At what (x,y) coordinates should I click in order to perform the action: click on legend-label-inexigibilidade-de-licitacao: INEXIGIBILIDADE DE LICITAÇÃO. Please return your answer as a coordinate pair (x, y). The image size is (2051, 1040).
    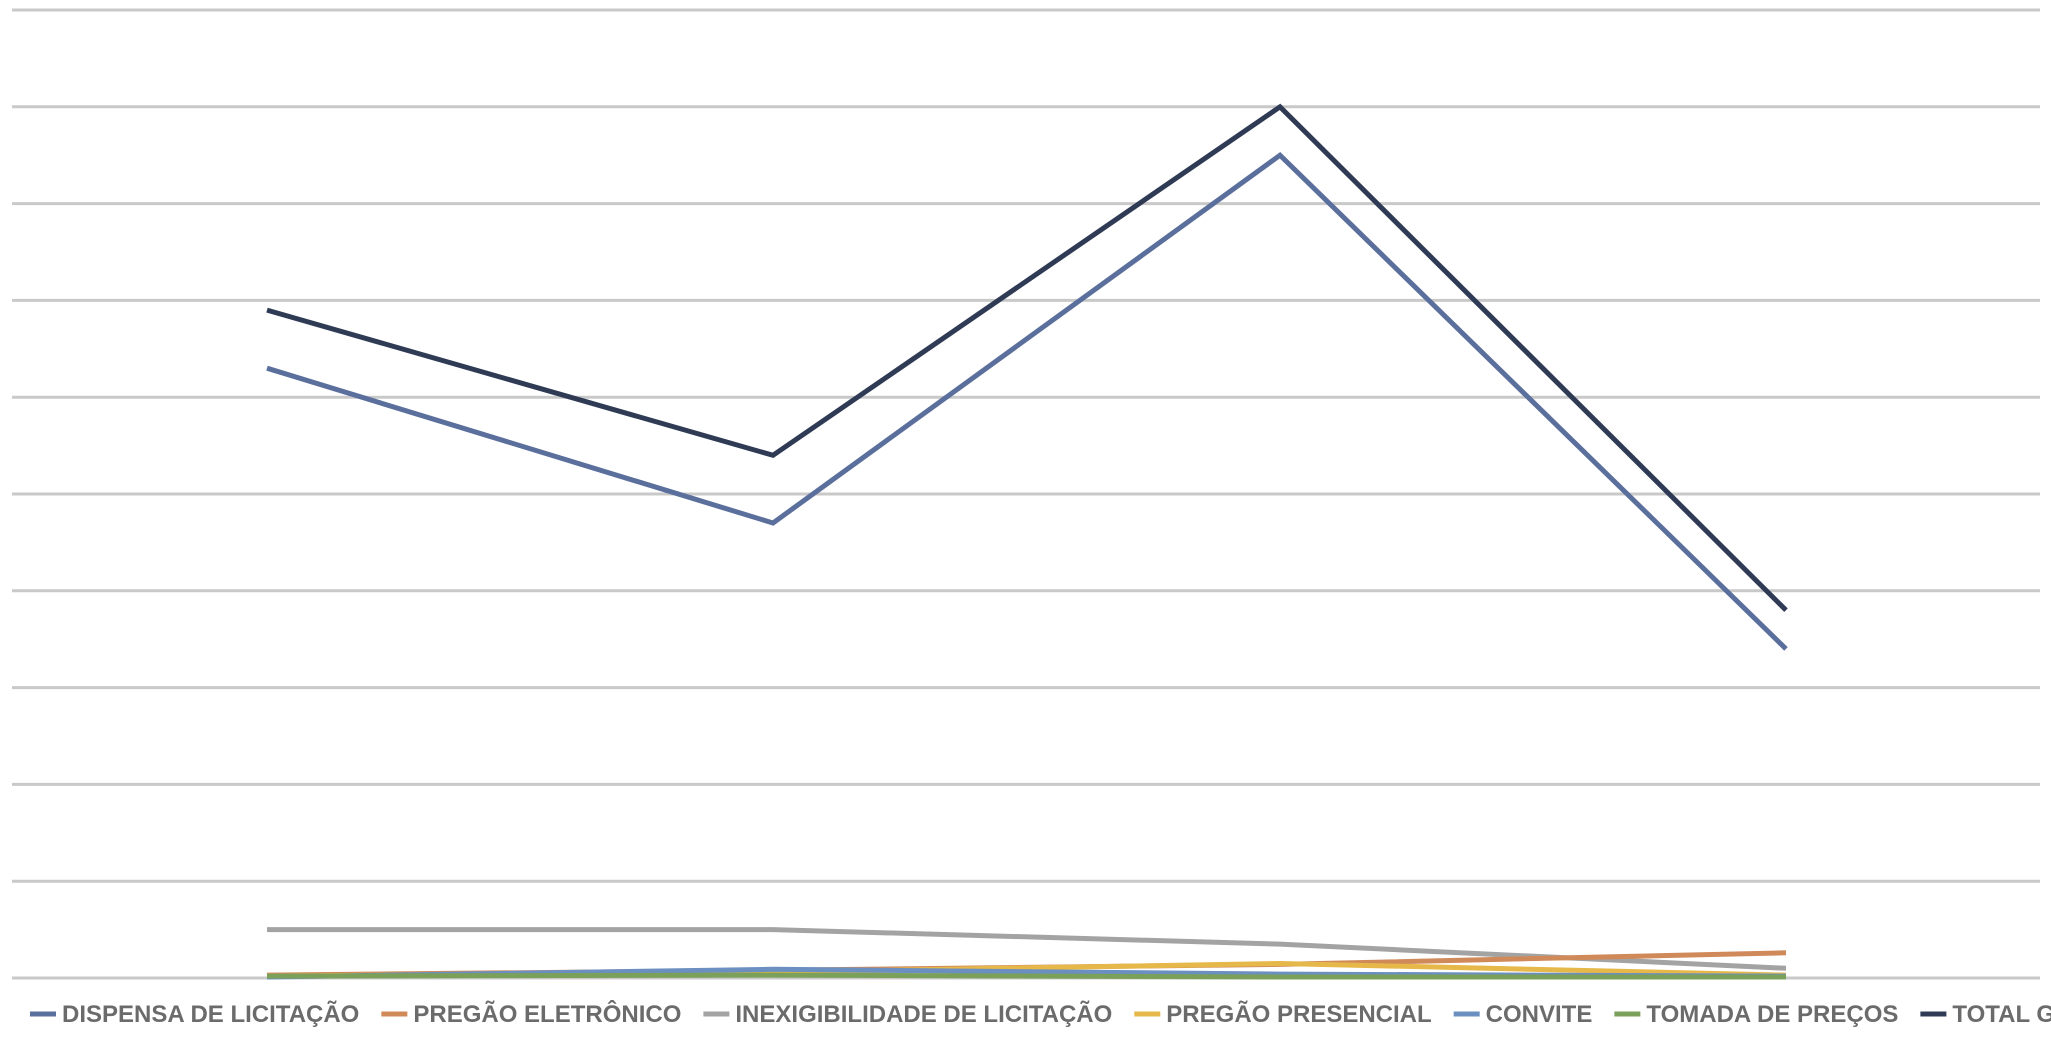
    Looking at the image, I should click on (923, 1014).